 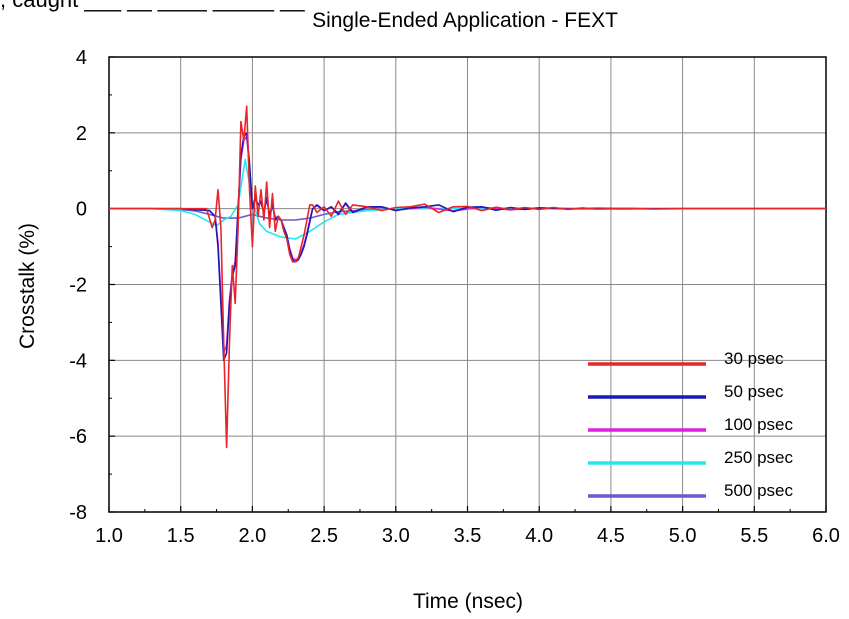 I want to click on x-tick-label: 3.5, so click(x=468, y=536).